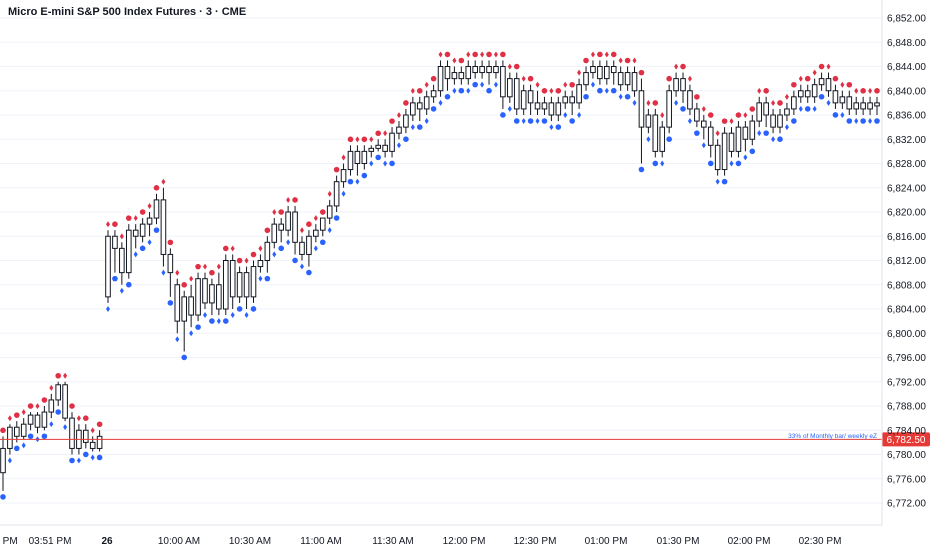  Describe the element at coordinates (906, 91) in the screenshot. I see `price-tick-label: 6,840.00` at that location.